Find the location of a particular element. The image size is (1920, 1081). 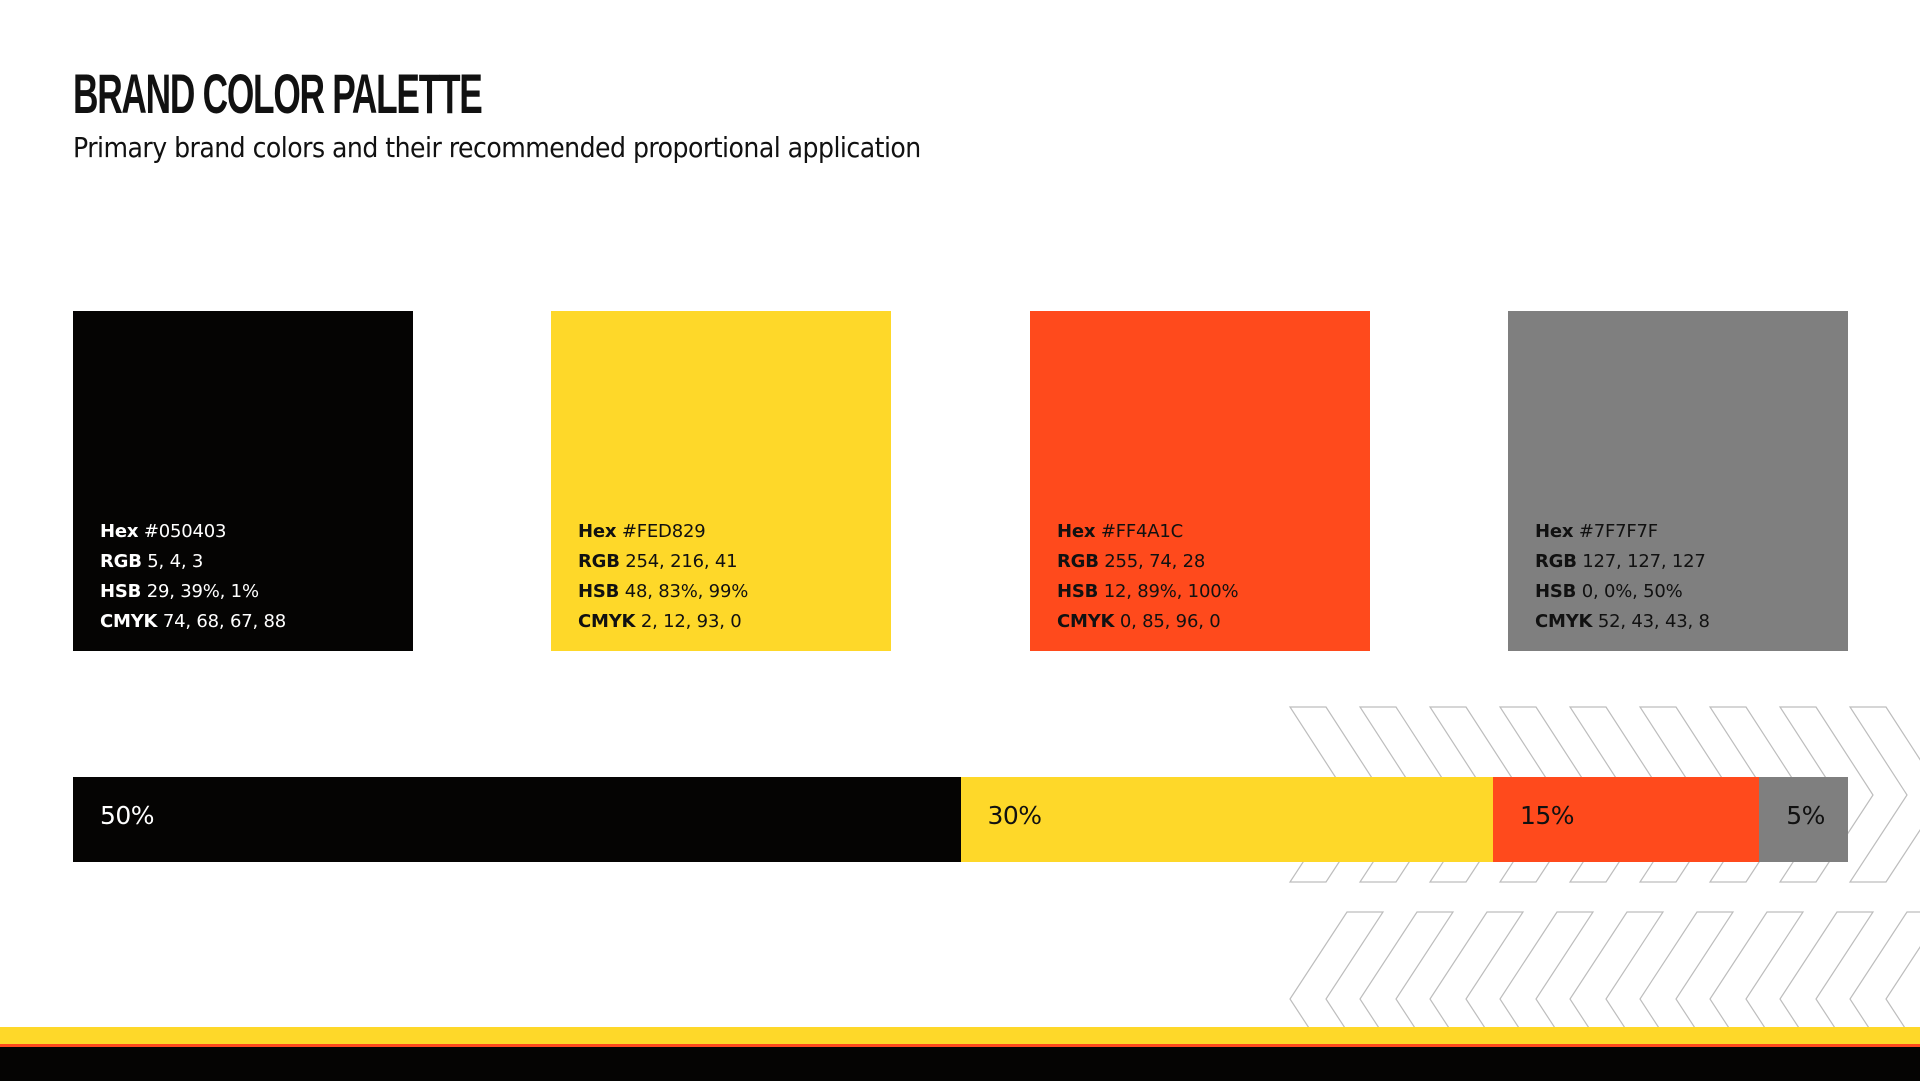

rgb-value: 254, 216, 41 is located at coordinates (681, 561).